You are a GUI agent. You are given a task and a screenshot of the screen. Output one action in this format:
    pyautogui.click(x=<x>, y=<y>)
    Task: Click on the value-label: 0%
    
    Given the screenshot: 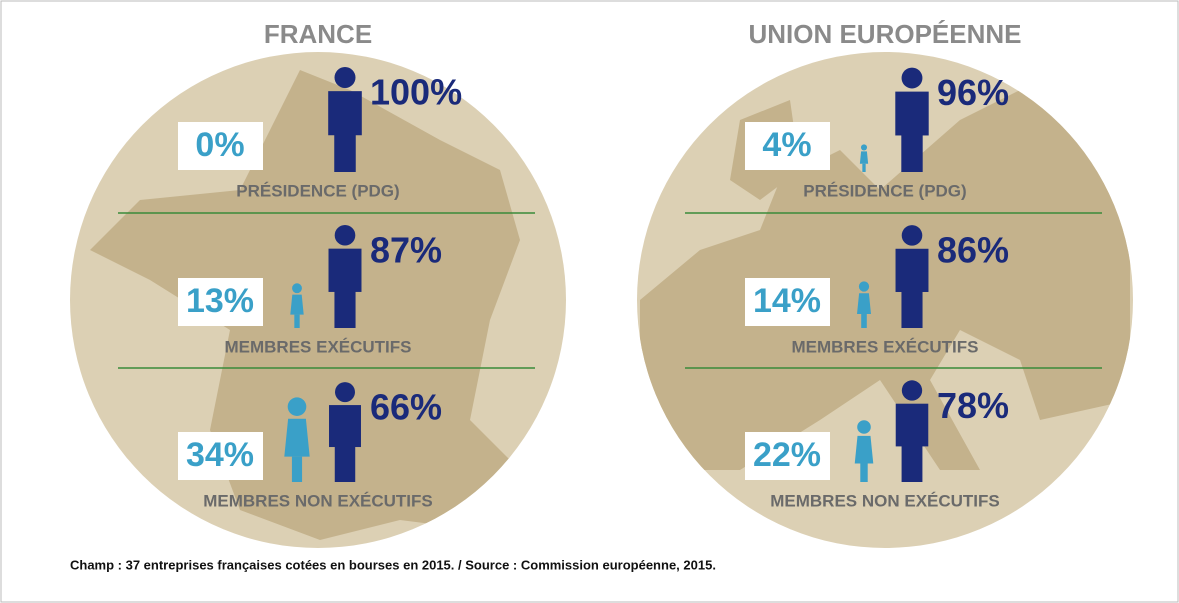 What is the action you would take?
    pyautogui.click(x=219, y=145)
    